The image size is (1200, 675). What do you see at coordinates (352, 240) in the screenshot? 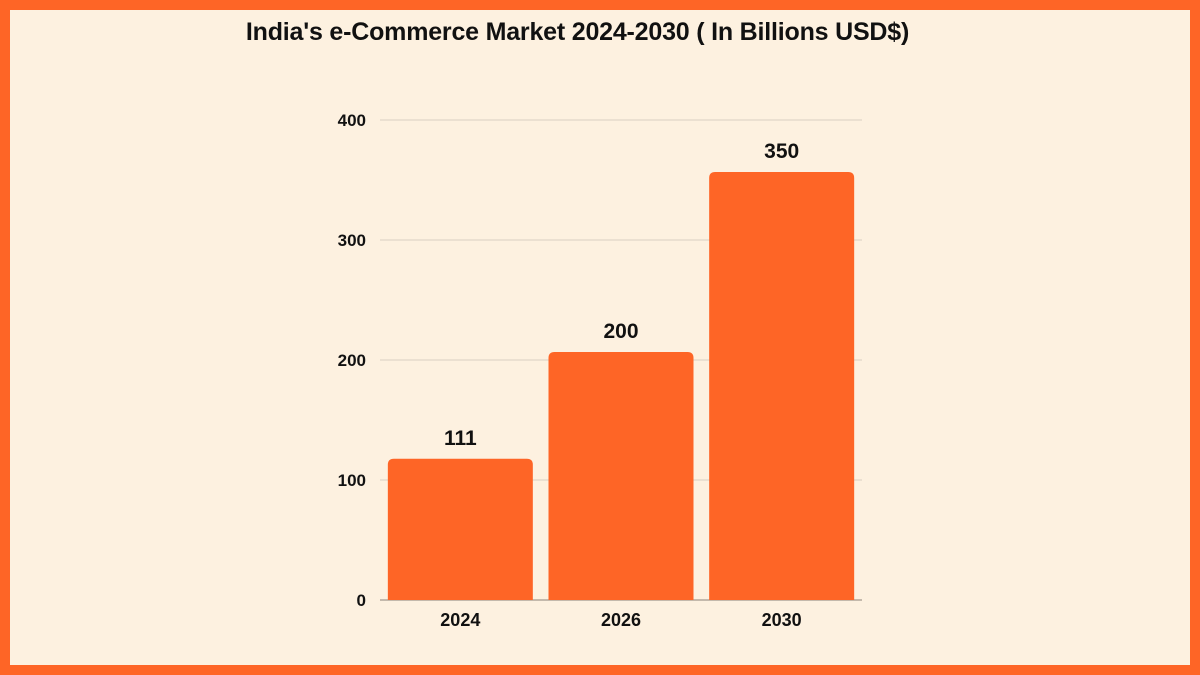
I see `y-tick-label: 300` at bounding box center [352, 240].